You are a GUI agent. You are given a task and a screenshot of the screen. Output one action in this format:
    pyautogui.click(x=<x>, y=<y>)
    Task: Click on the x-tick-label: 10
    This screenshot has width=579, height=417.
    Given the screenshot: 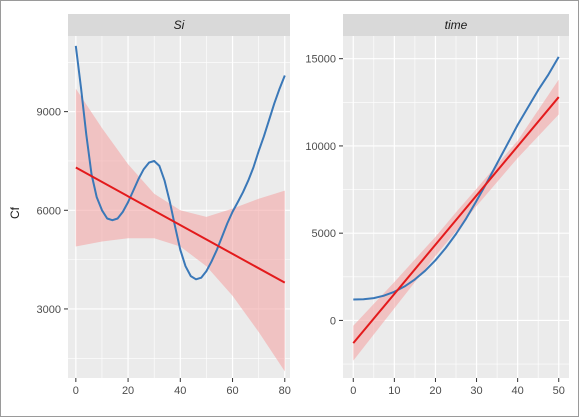 What is the action you would take?
    pyautogui.click(x=394, y=391)
    